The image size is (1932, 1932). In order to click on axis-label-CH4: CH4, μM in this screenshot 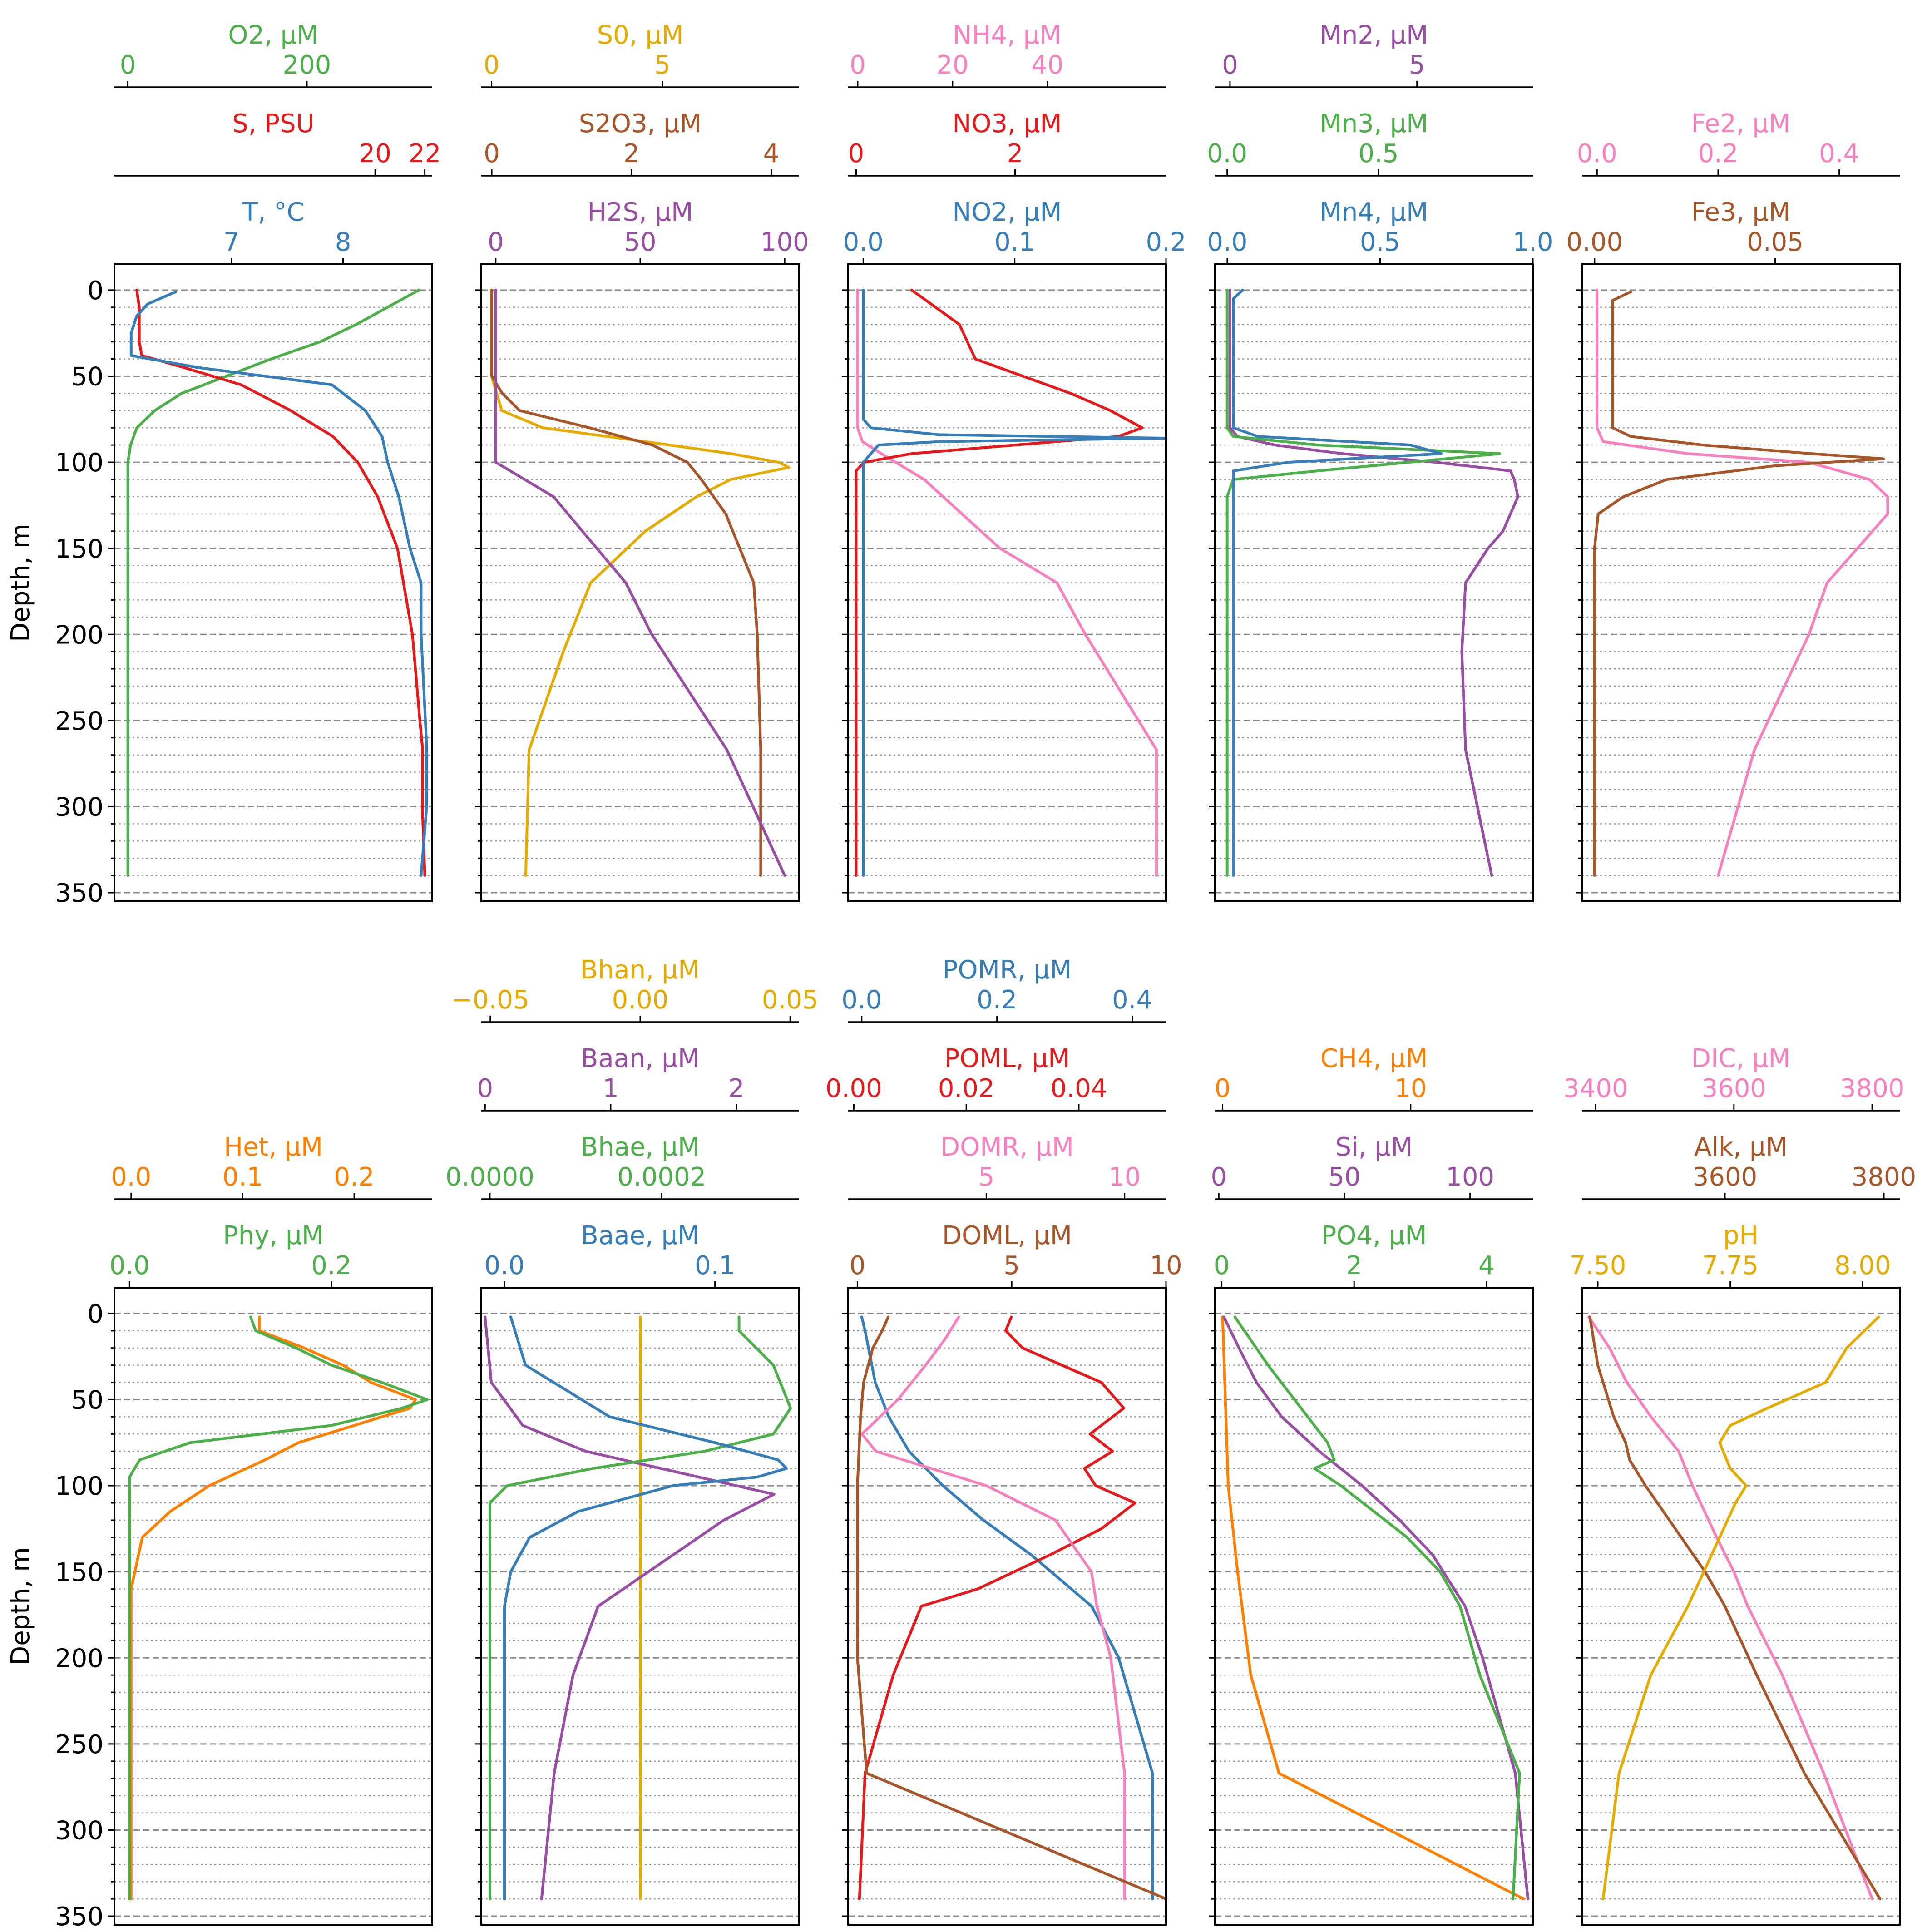, I will do `click(1374, 1058)`.